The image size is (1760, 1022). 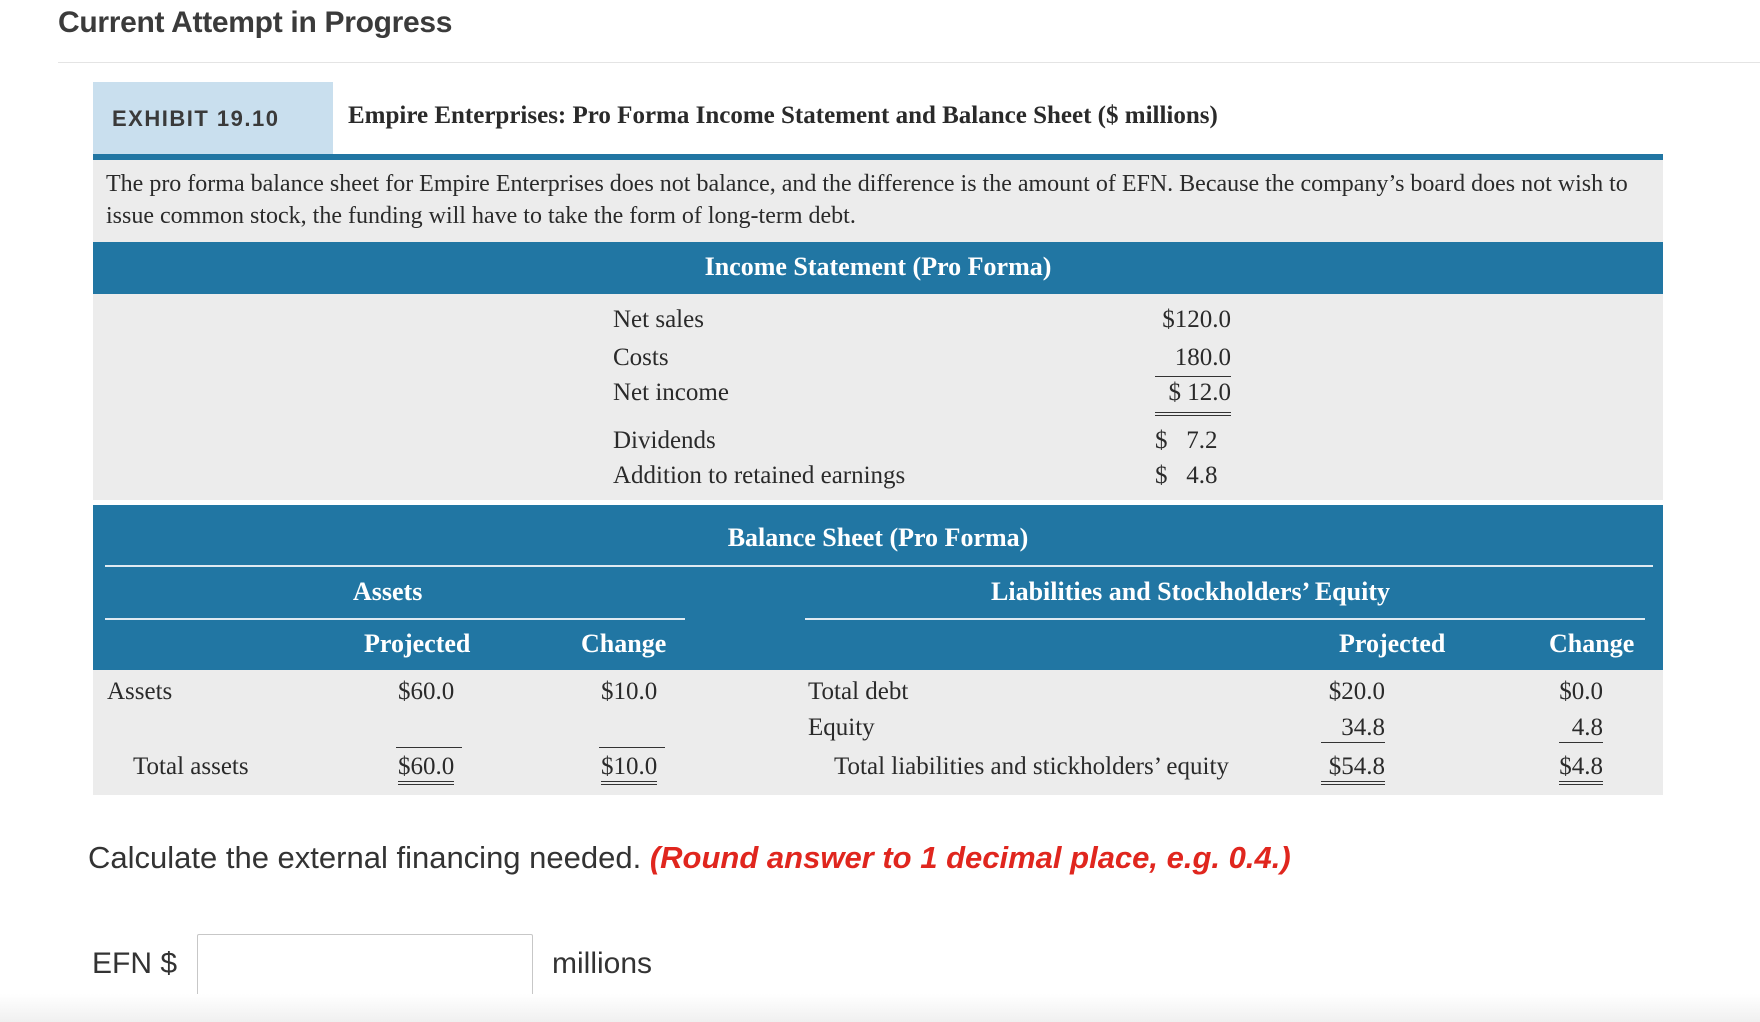 I want to click on bottom-shadow, so click(x=880, y=1008).